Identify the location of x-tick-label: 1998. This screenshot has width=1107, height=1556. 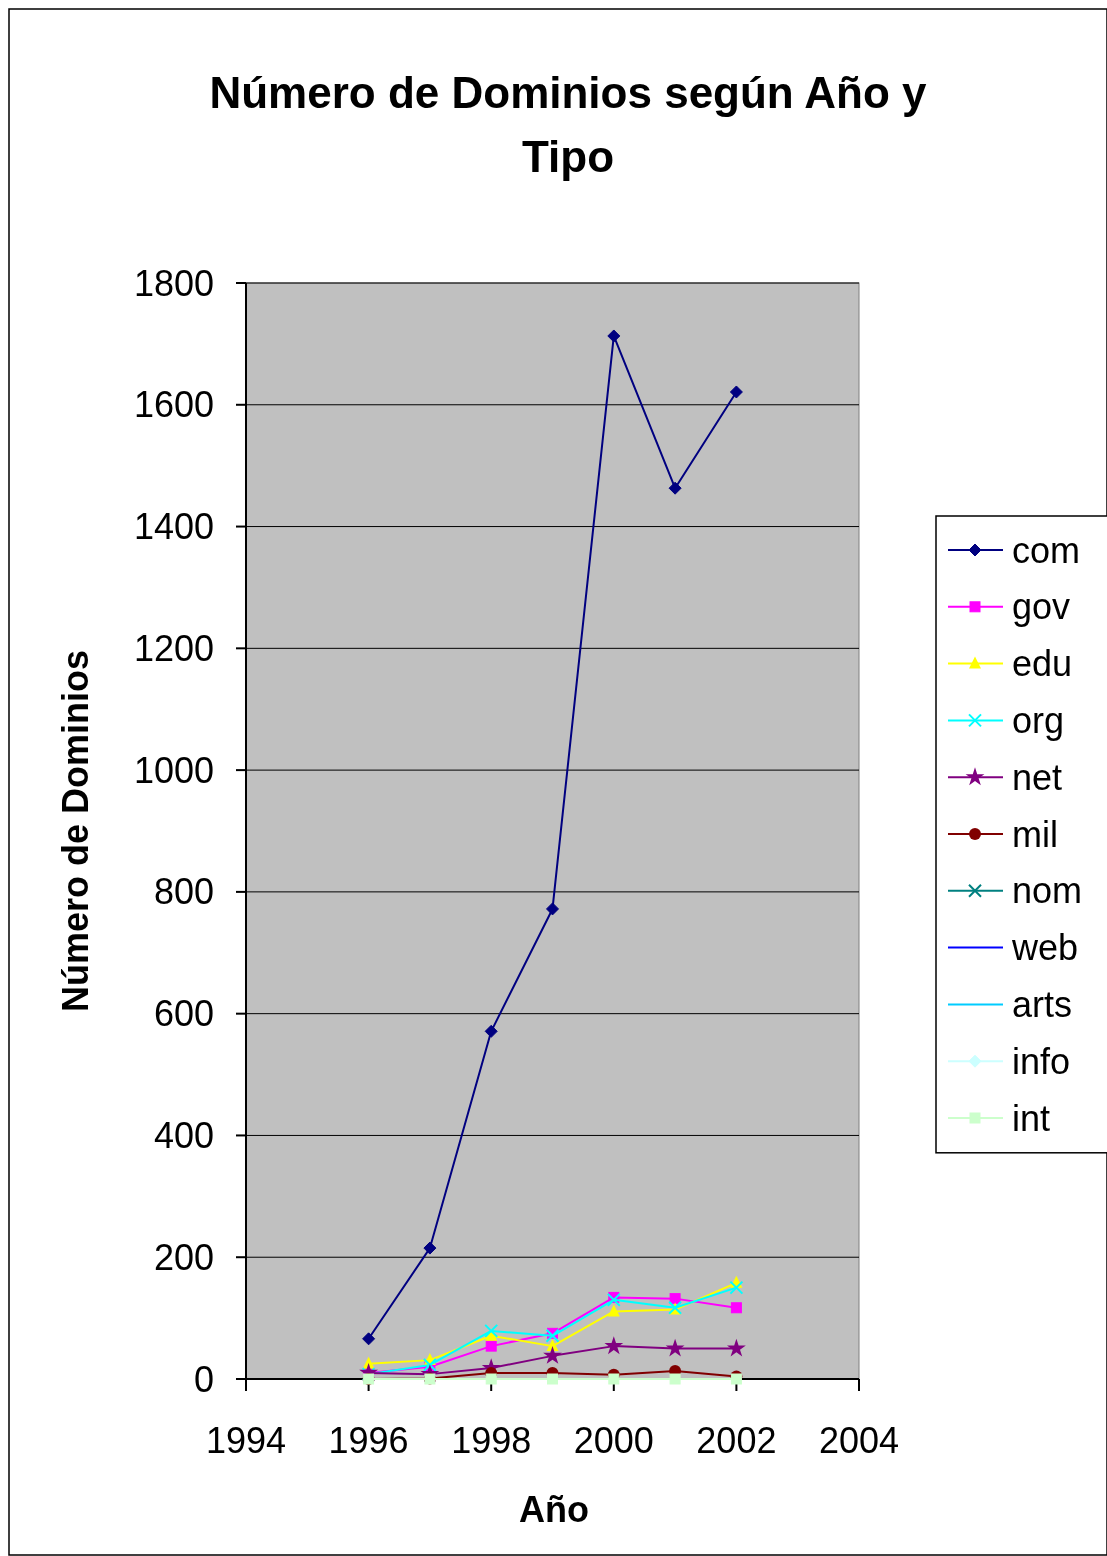
(491, 1440).